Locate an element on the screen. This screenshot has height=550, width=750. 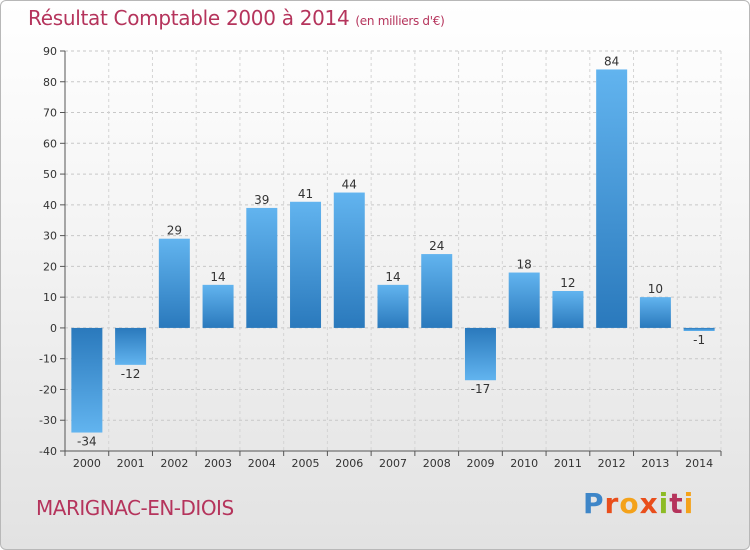
data-label-2000: -34 is located at coordinates (87, 442).